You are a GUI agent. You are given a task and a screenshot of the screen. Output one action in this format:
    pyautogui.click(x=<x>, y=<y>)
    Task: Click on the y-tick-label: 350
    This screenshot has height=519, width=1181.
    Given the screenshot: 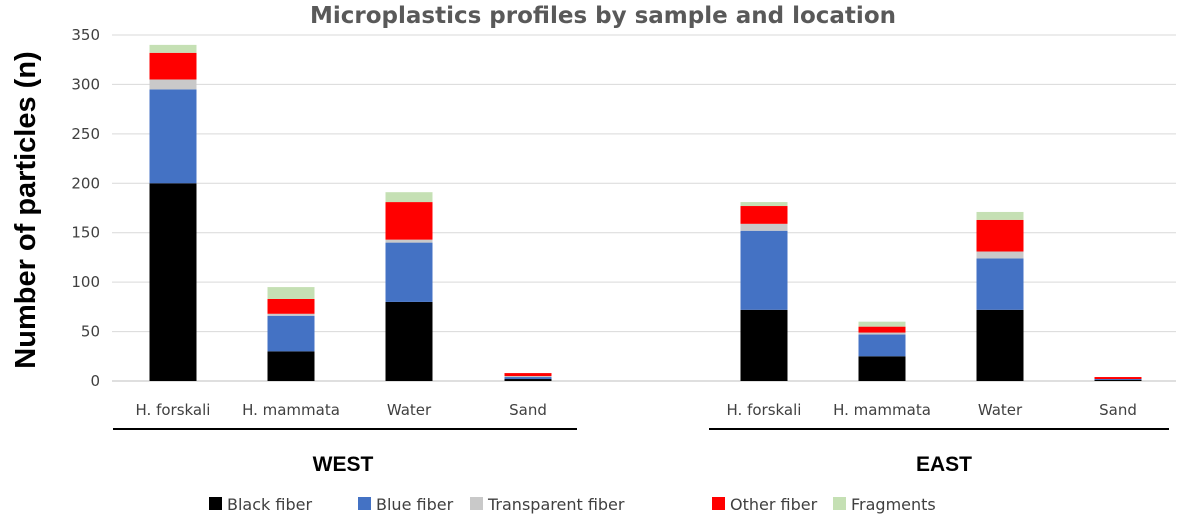 What is the action you would take?
    pyautogui.click(x=85, y=35)
    